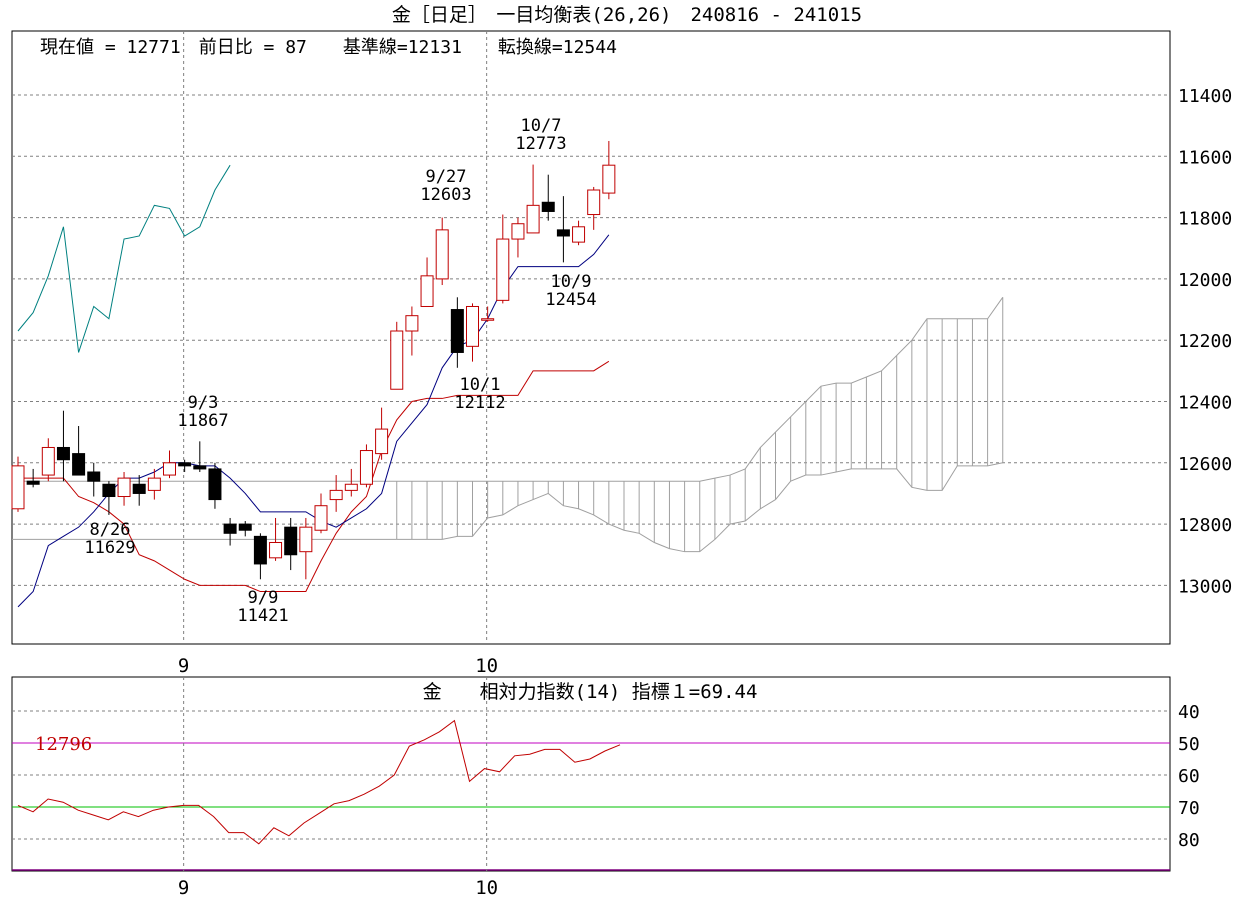 This screenshot has width=1254, height=902. Describe the element at coordinates (1205, 525) in the screenshot. I see `main-y-tick: 12800` at that location.